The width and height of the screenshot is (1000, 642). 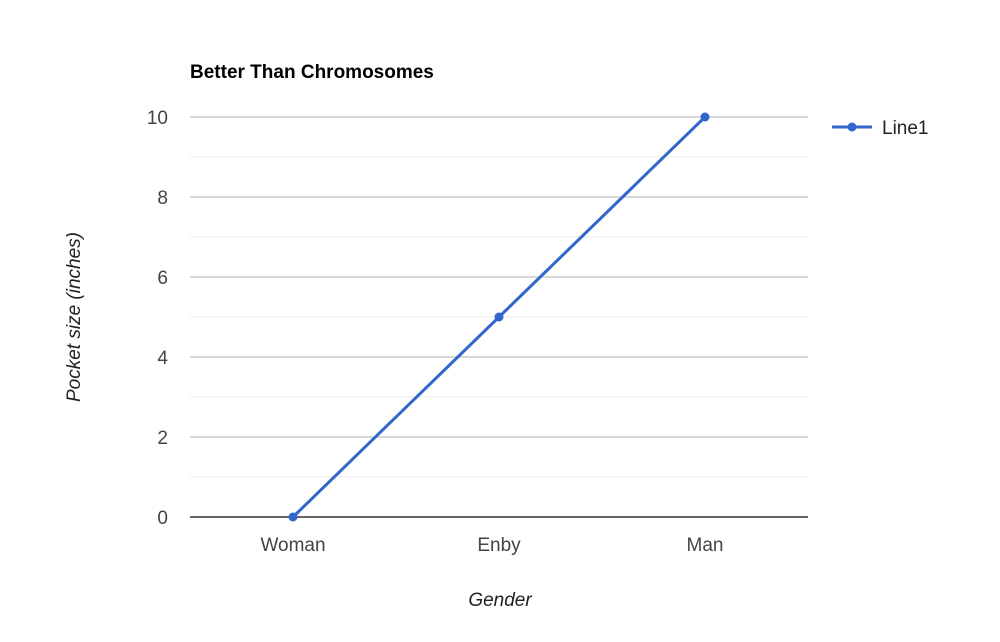 What do you see at coordinates (162, 198) in the screenshot?
I see `y-tick-label: 8` at bounding box center [162, 198].